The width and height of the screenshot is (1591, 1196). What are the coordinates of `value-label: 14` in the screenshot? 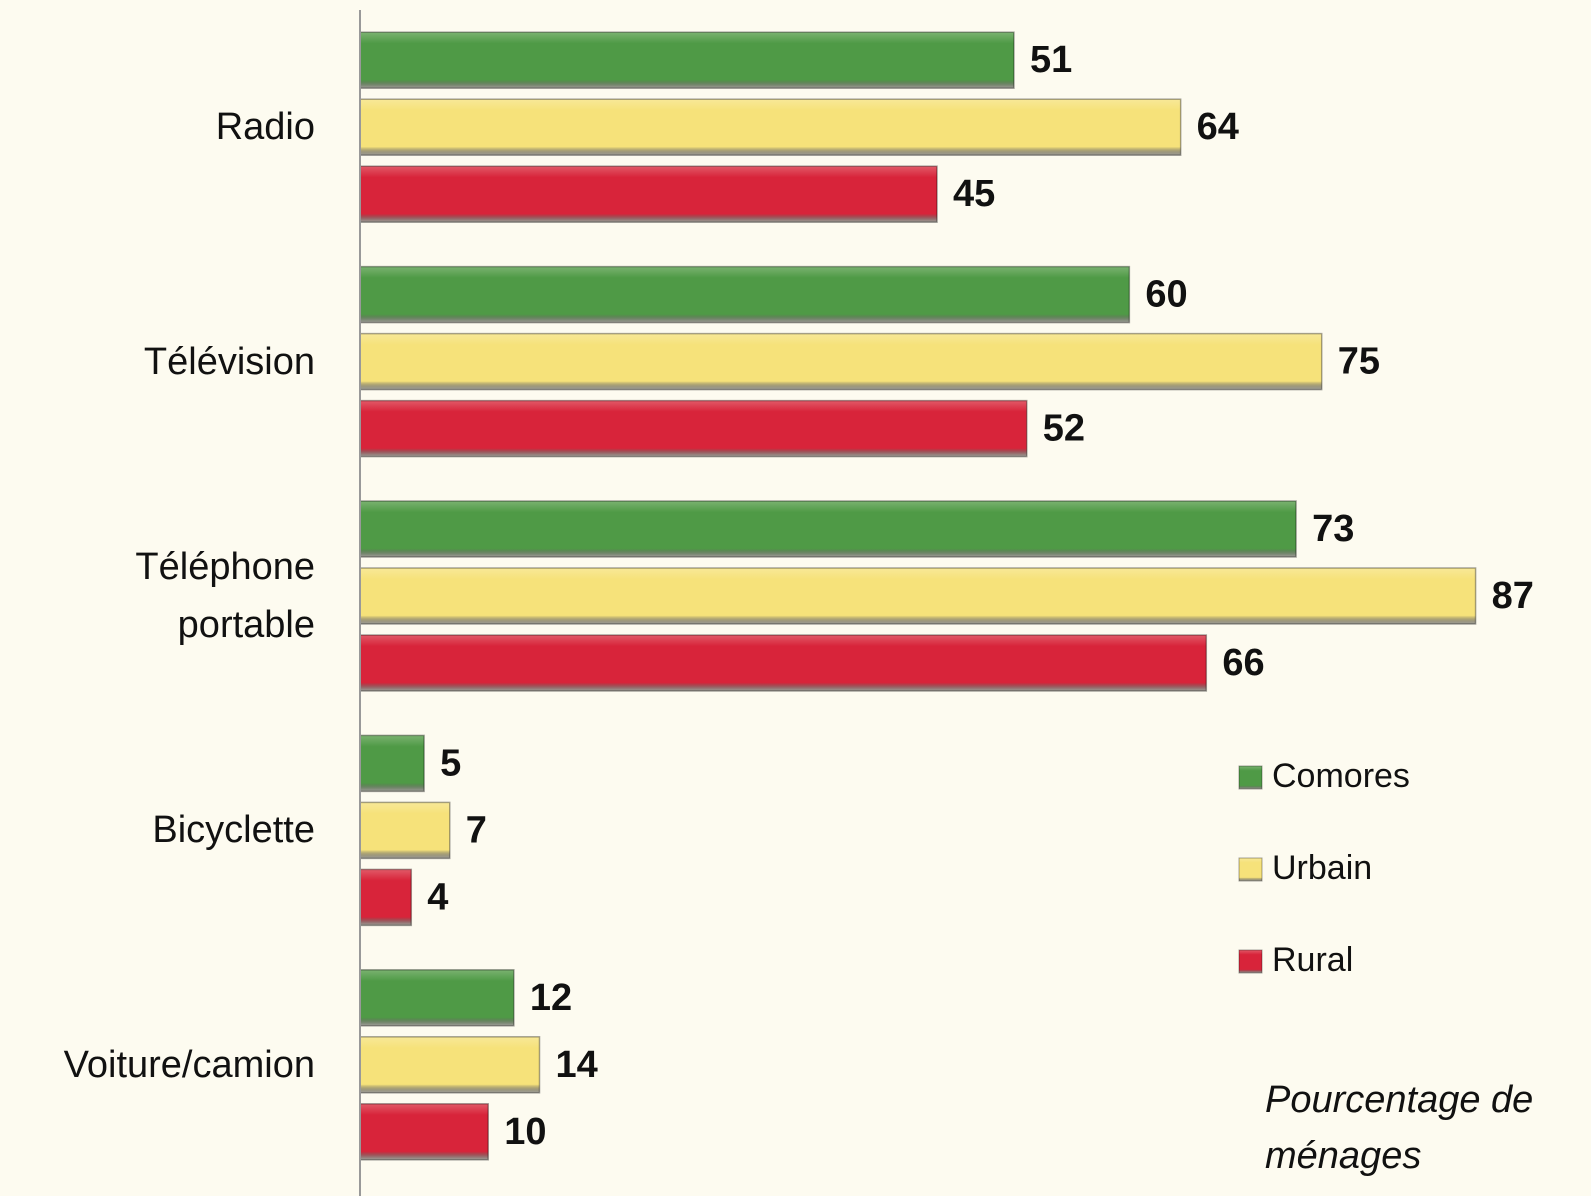 It's located at (577, 1065).